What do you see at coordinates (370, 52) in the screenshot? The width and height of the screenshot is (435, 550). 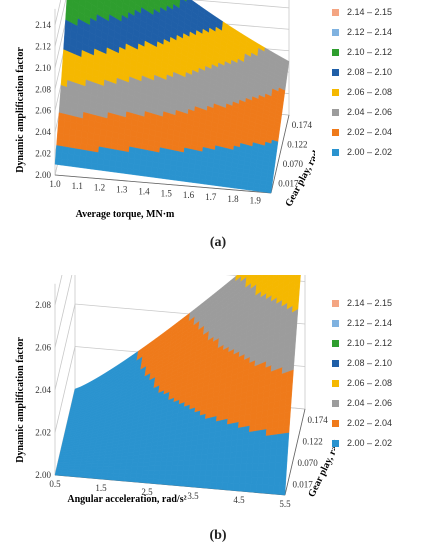 I see `legend-label: 2.10 – 2.12` at bounding box center [370, 52].